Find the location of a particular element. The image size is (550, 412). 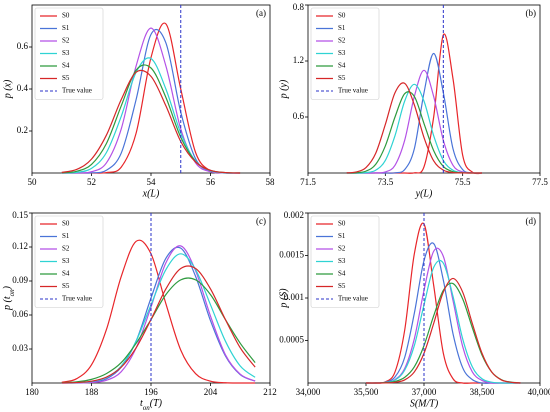

x-tick-label: 35,500 is located at coordinates (366, 392).